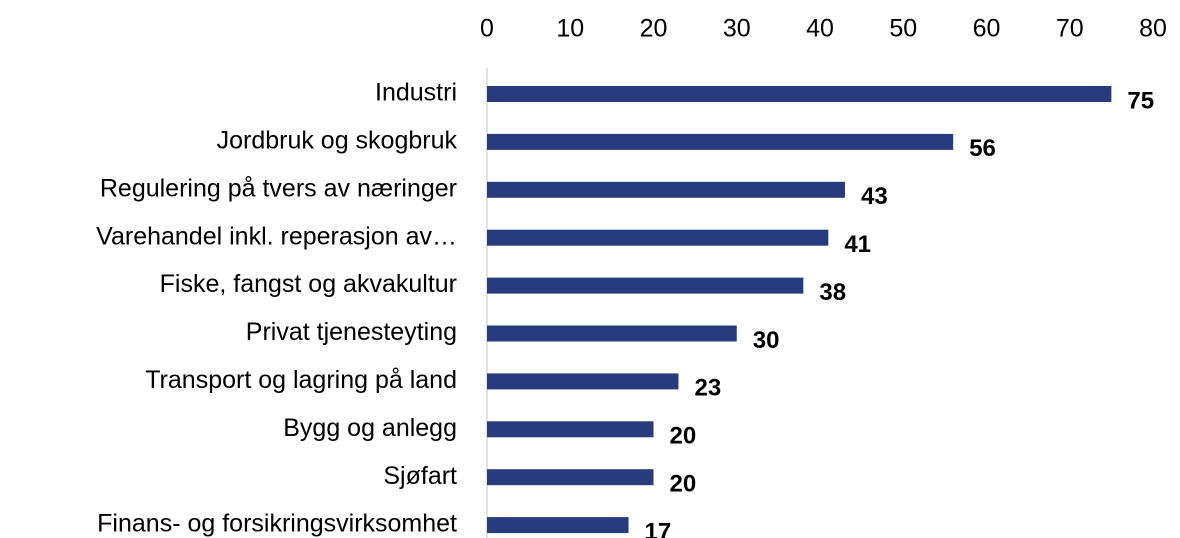  What do you see at coordinates (654, 29) in the screenshot?
I see `x-tick-label: 20` at bounding box center [654, 29].